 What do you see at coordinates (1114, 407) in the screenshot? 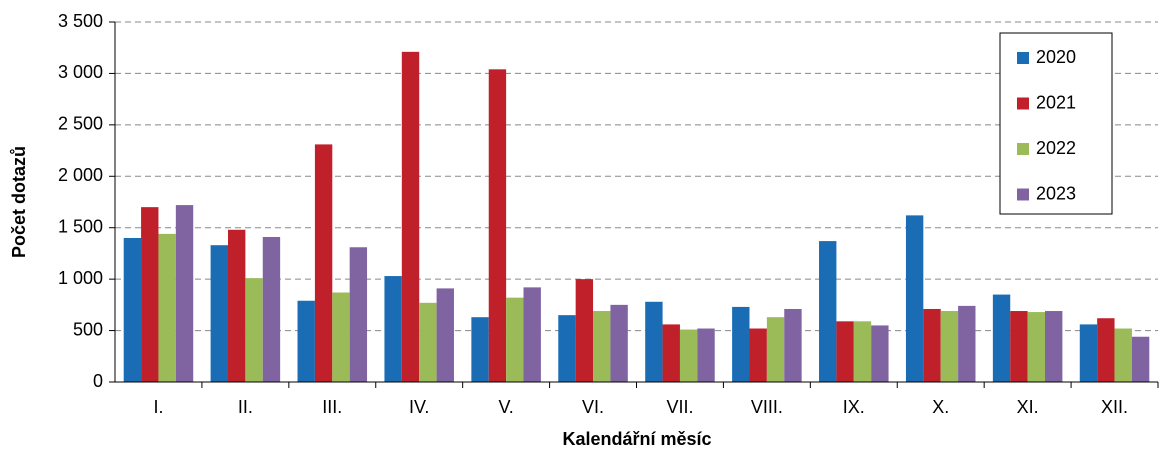
I see `x-tick-label: XII.` at bounding box center [1114, 407].